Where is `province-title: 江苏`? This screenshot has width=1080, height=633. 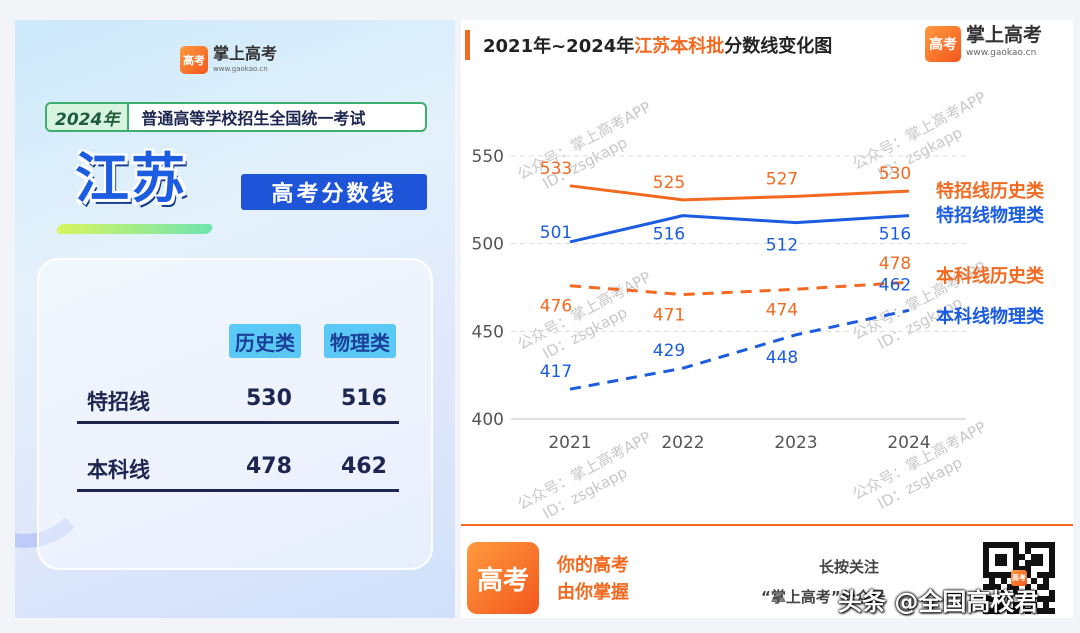 province-title: 江苏 is located at coordinates (131, 178).